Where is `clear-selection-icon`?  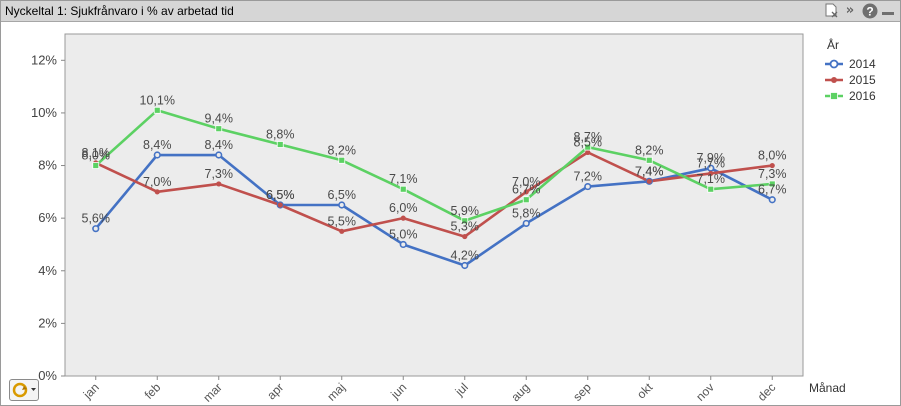 clear-selection-icon is located at coordinates (831, 11).